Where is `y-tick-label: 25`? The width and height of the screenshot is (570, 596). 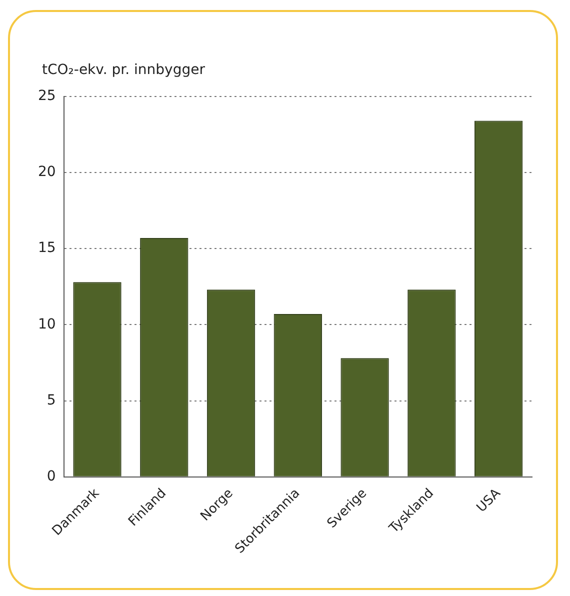
y-tick-label: 25 is located at coordinates (47, 96).